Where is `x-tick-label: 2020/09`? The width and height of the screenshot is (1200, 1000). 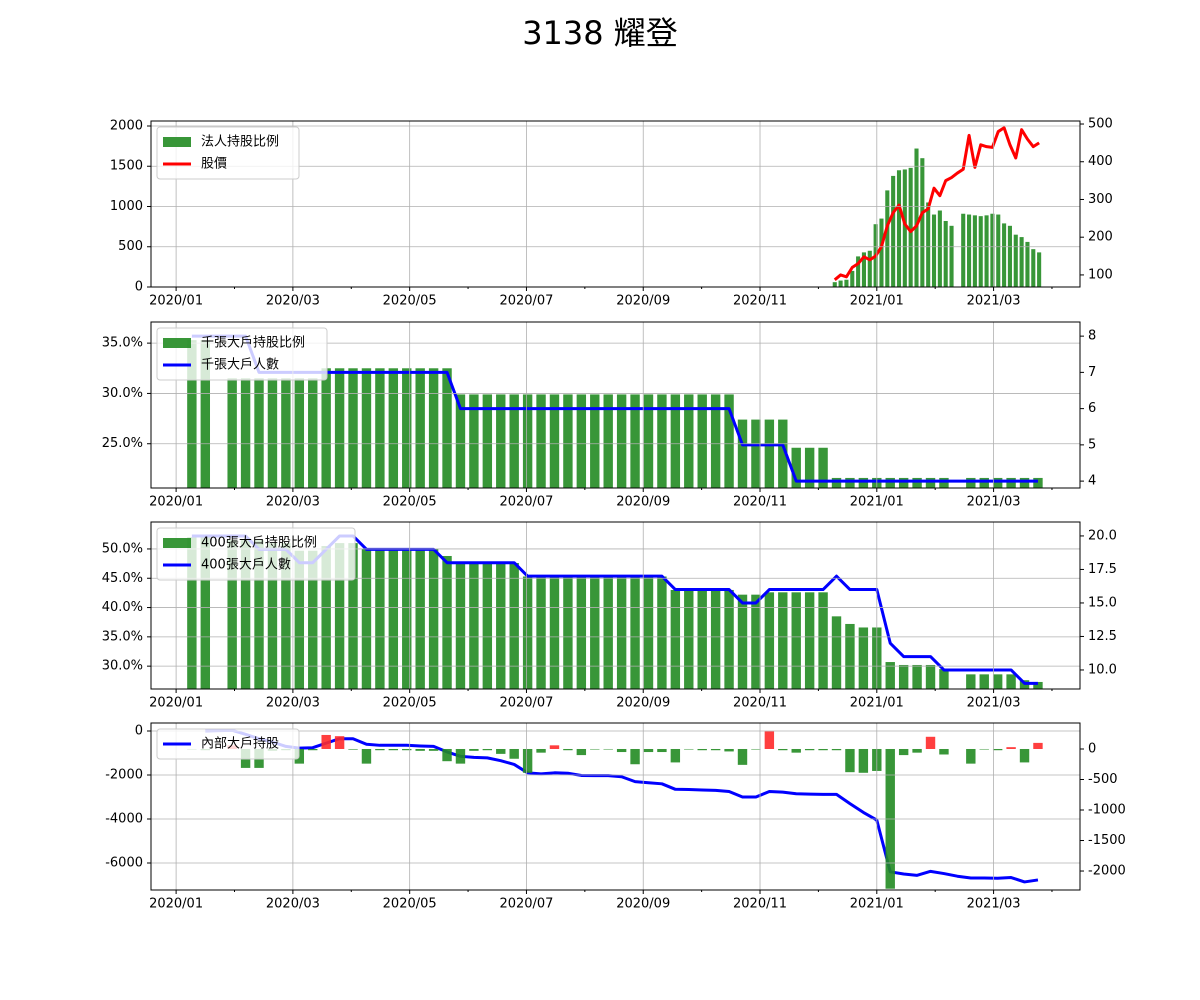
x-tick-label: 2020/09 is located at coordinates (643, 904).